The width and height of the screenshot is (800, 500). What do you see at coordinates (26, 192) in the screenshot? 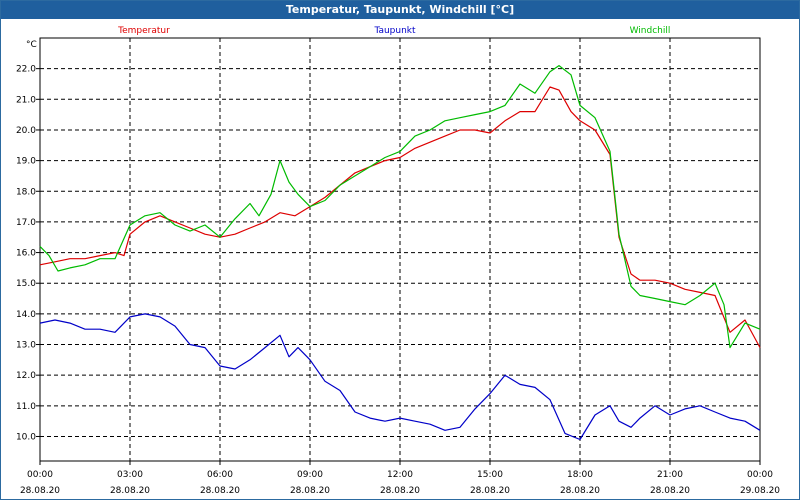
I see `y-tick-label: 18.0` at bounding box center [26, 192].